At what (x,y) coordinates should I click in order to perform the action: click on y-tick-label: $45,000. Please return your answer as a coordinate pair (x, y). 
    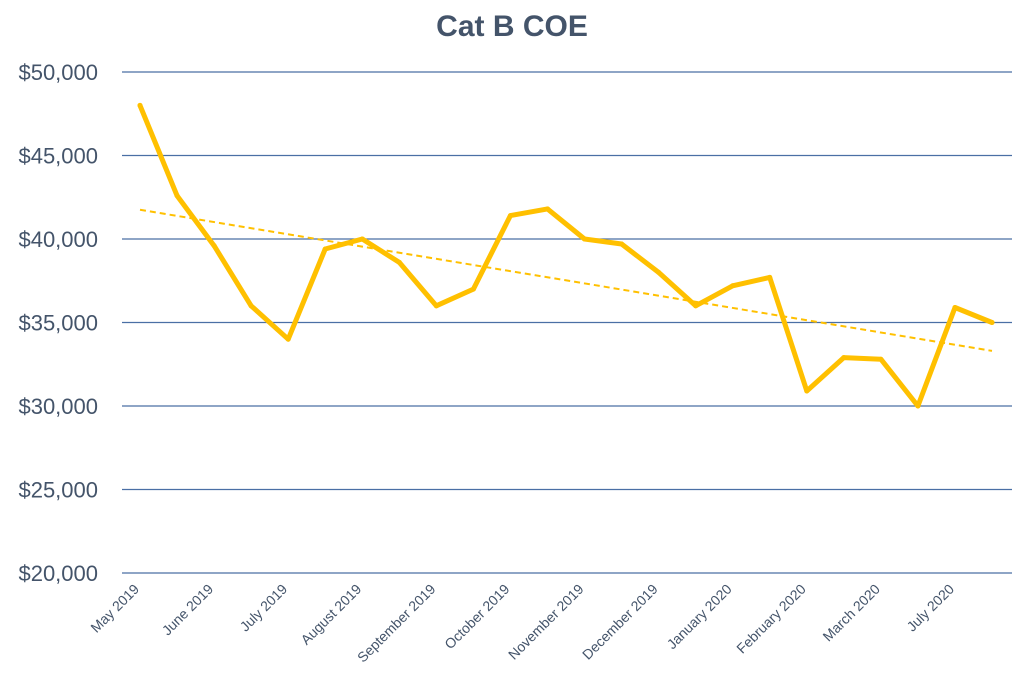
    Looking at the image, I should click on (58, 156).